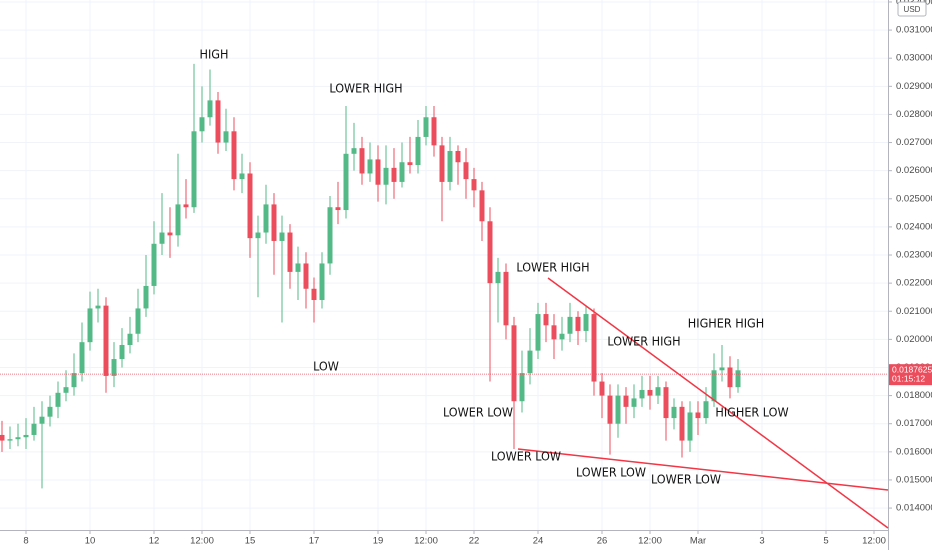 The height and width of the screenshot is (550, 932). What do you see at coordinates (761, 541) in the screenshot?
I see `x-tick-label: 3` at bounding box center [761, 541].